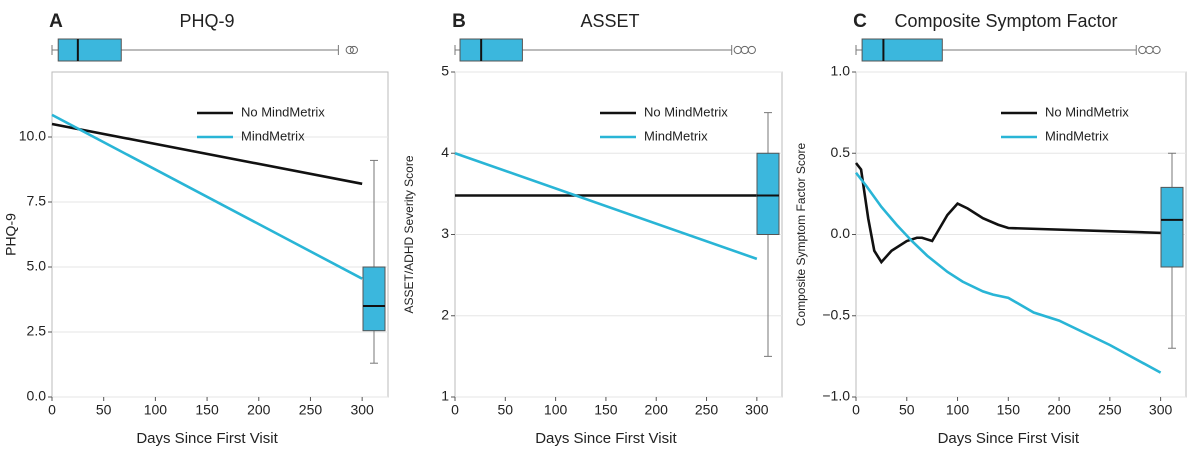 The height and width of the screenshot is (468, 1200). Describe the element at coordinates (801, 234) in the screenshot. I see `y-axis-label: Composite Symptom Factor Score` at that location.